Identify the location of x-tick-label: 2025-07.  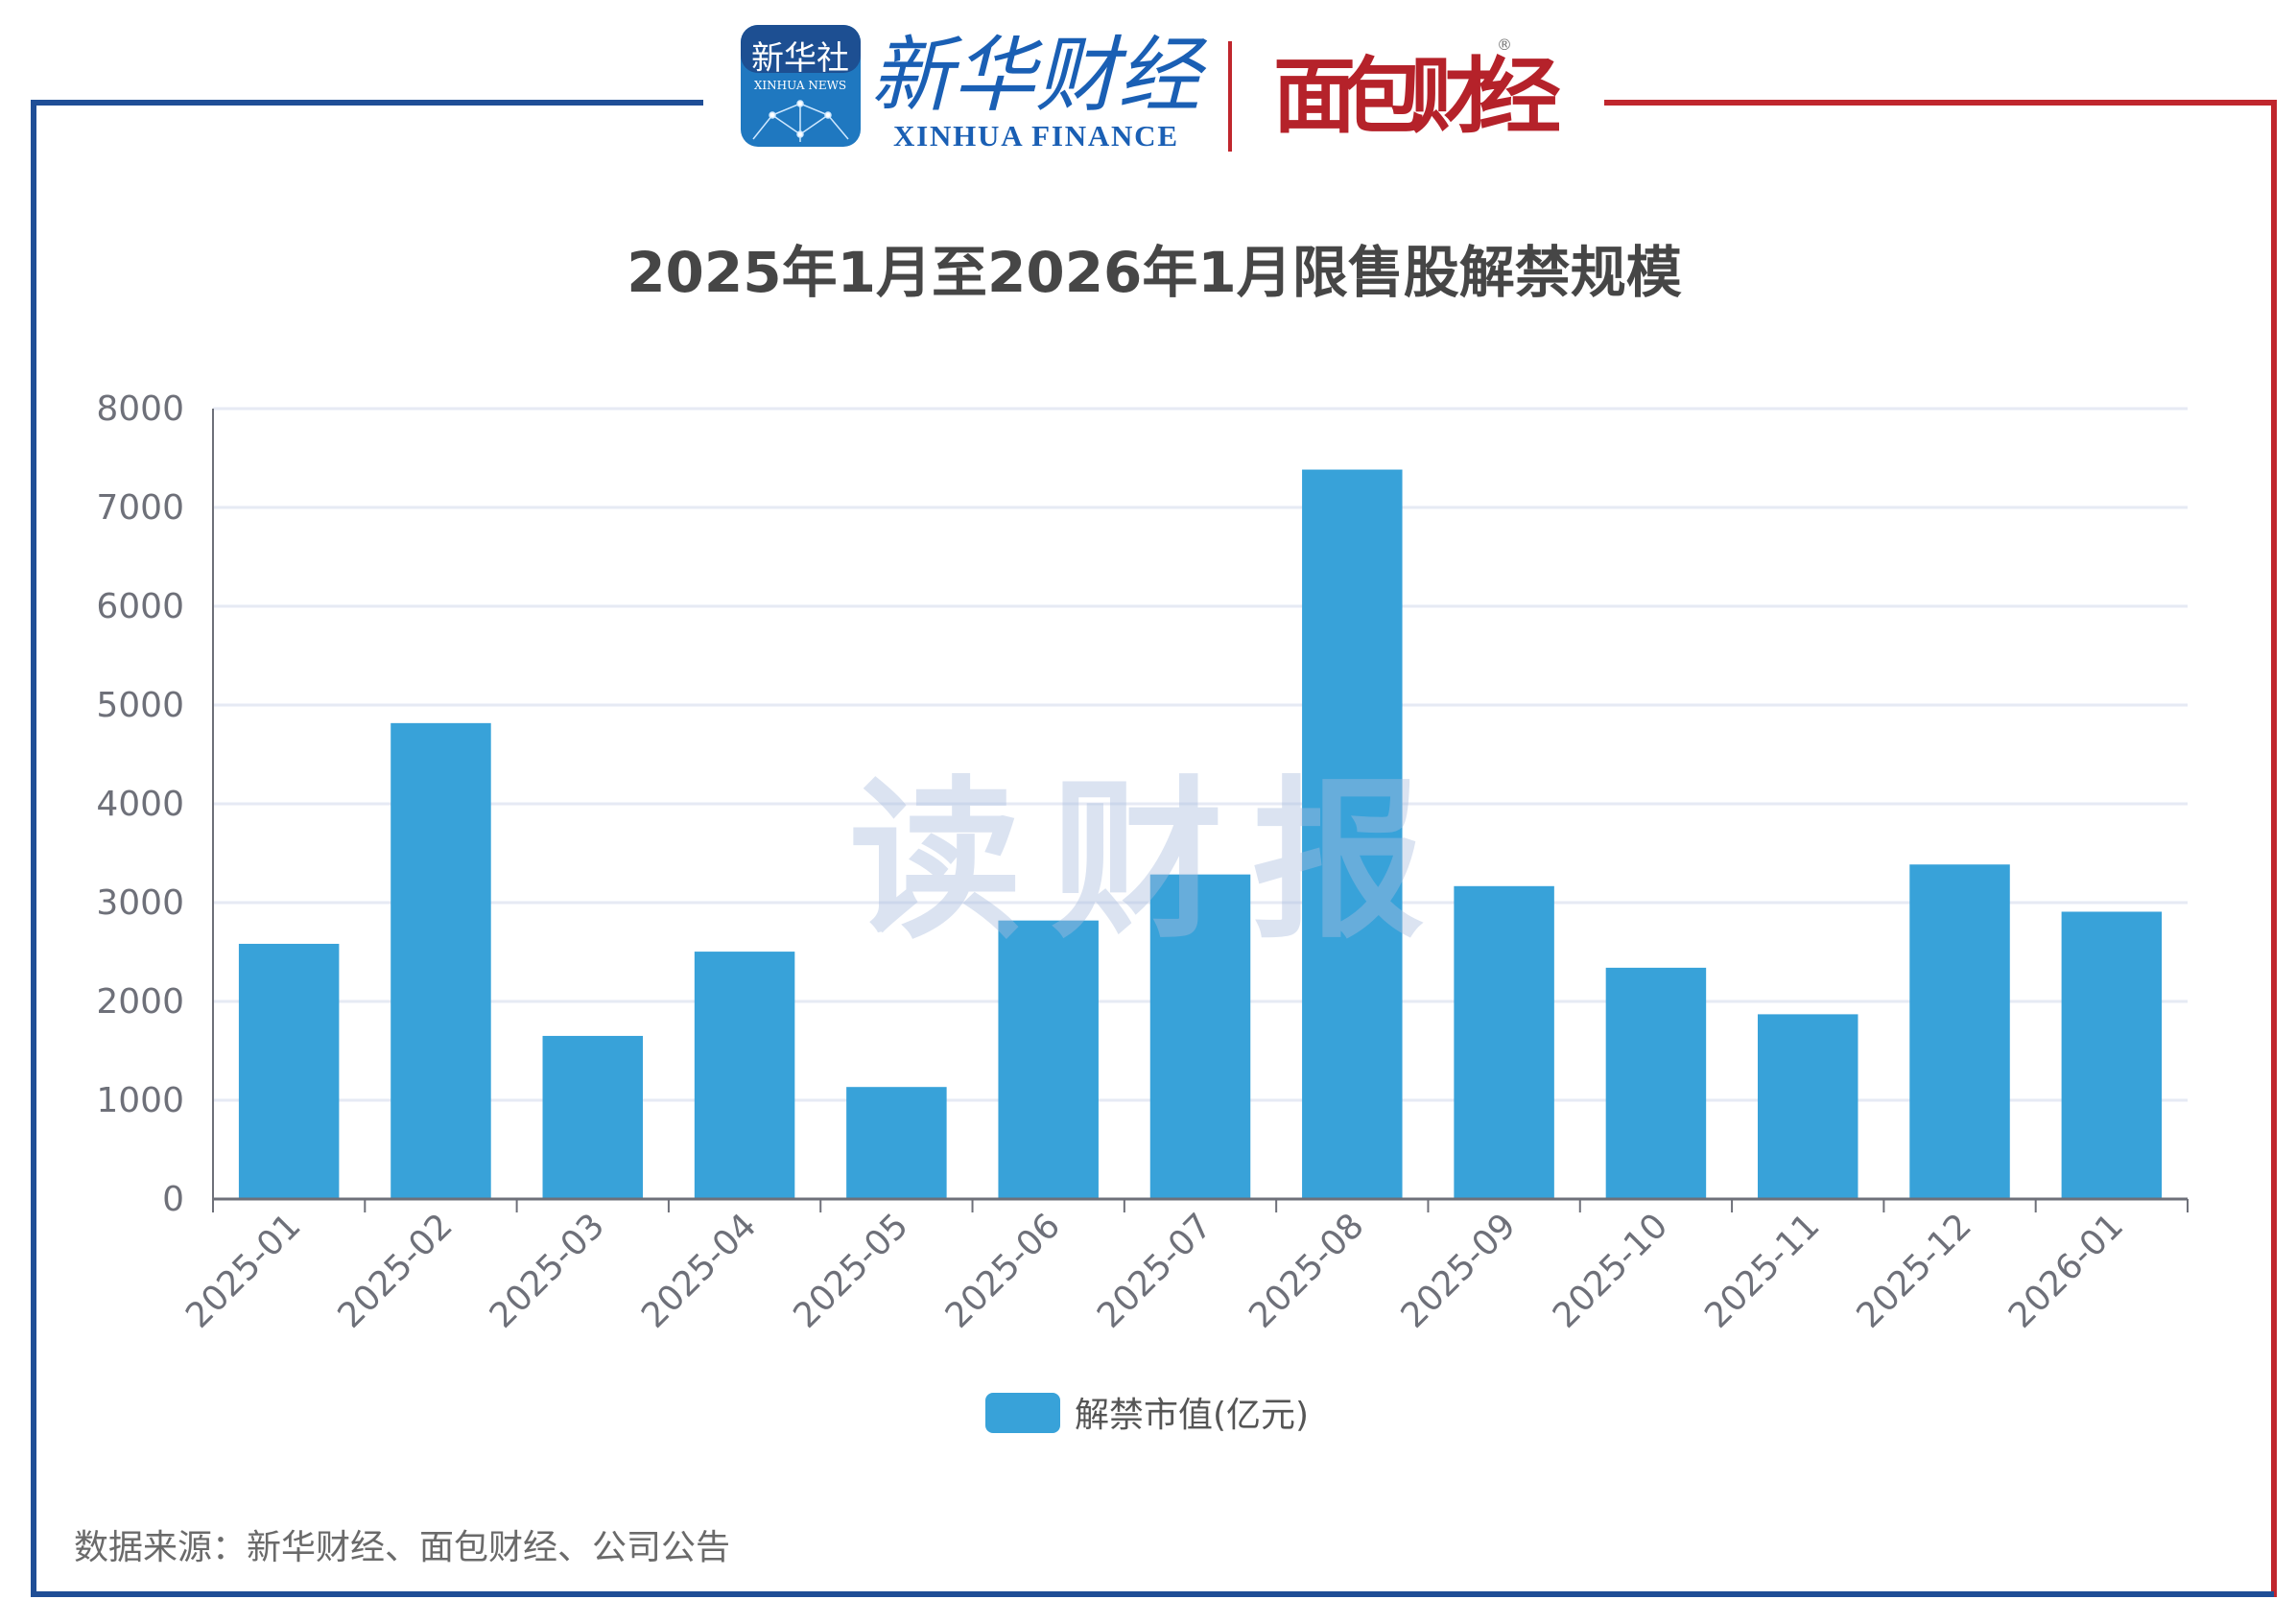
(1154, 1271).